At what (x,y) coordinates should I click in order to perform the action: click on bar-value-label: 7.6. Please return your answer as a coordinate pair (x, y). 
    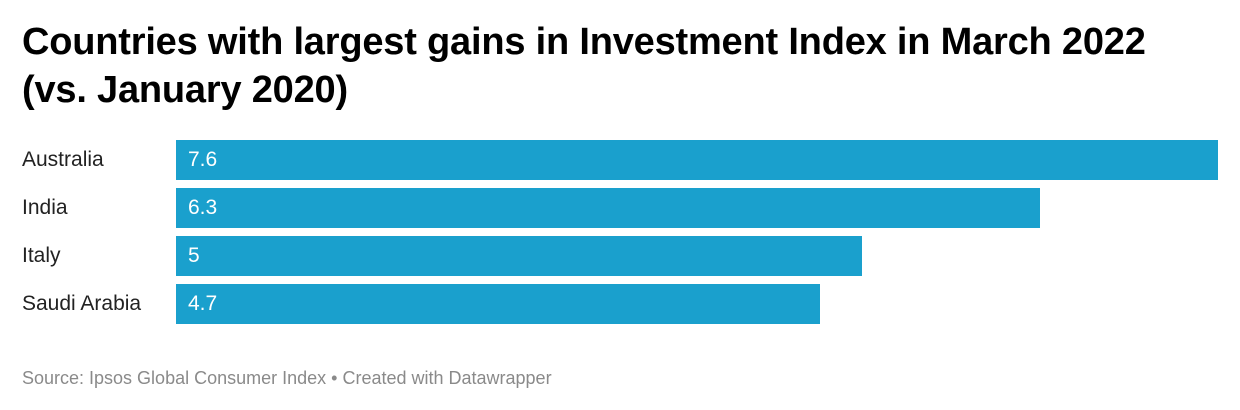
    Looking at the image, I should click on (203, 159).